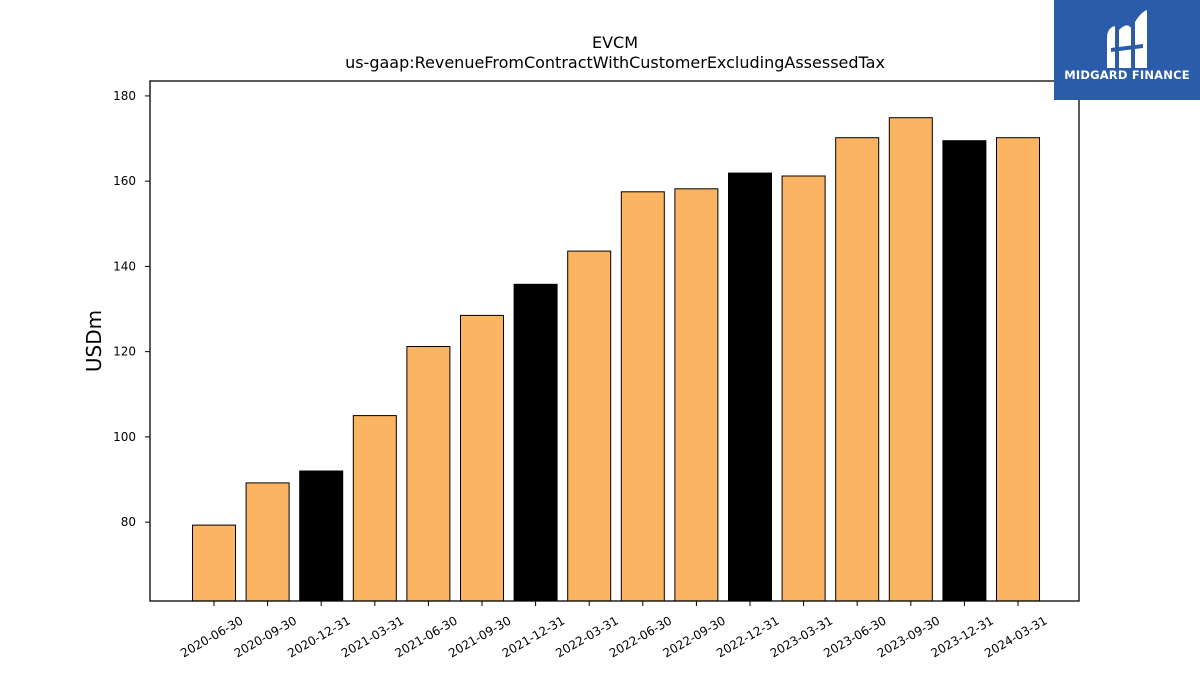  Describe the element at coordinates (124, 266) in the screenshot. I see `y-tick-label: 140` at that location.